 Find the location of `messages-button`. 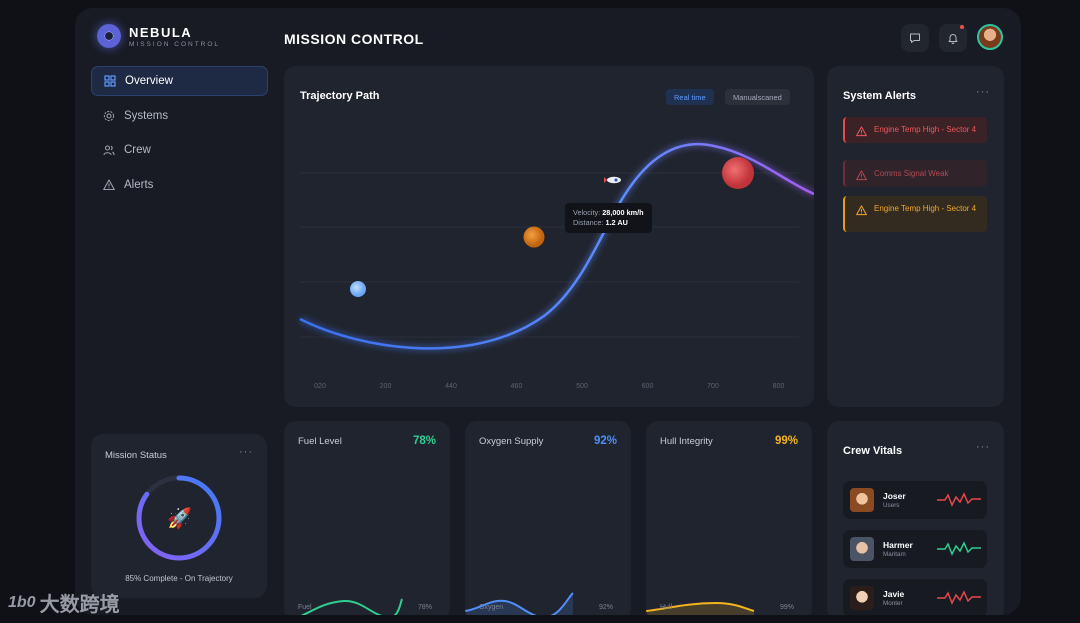

messages-button is located at coordinates (915, 38).